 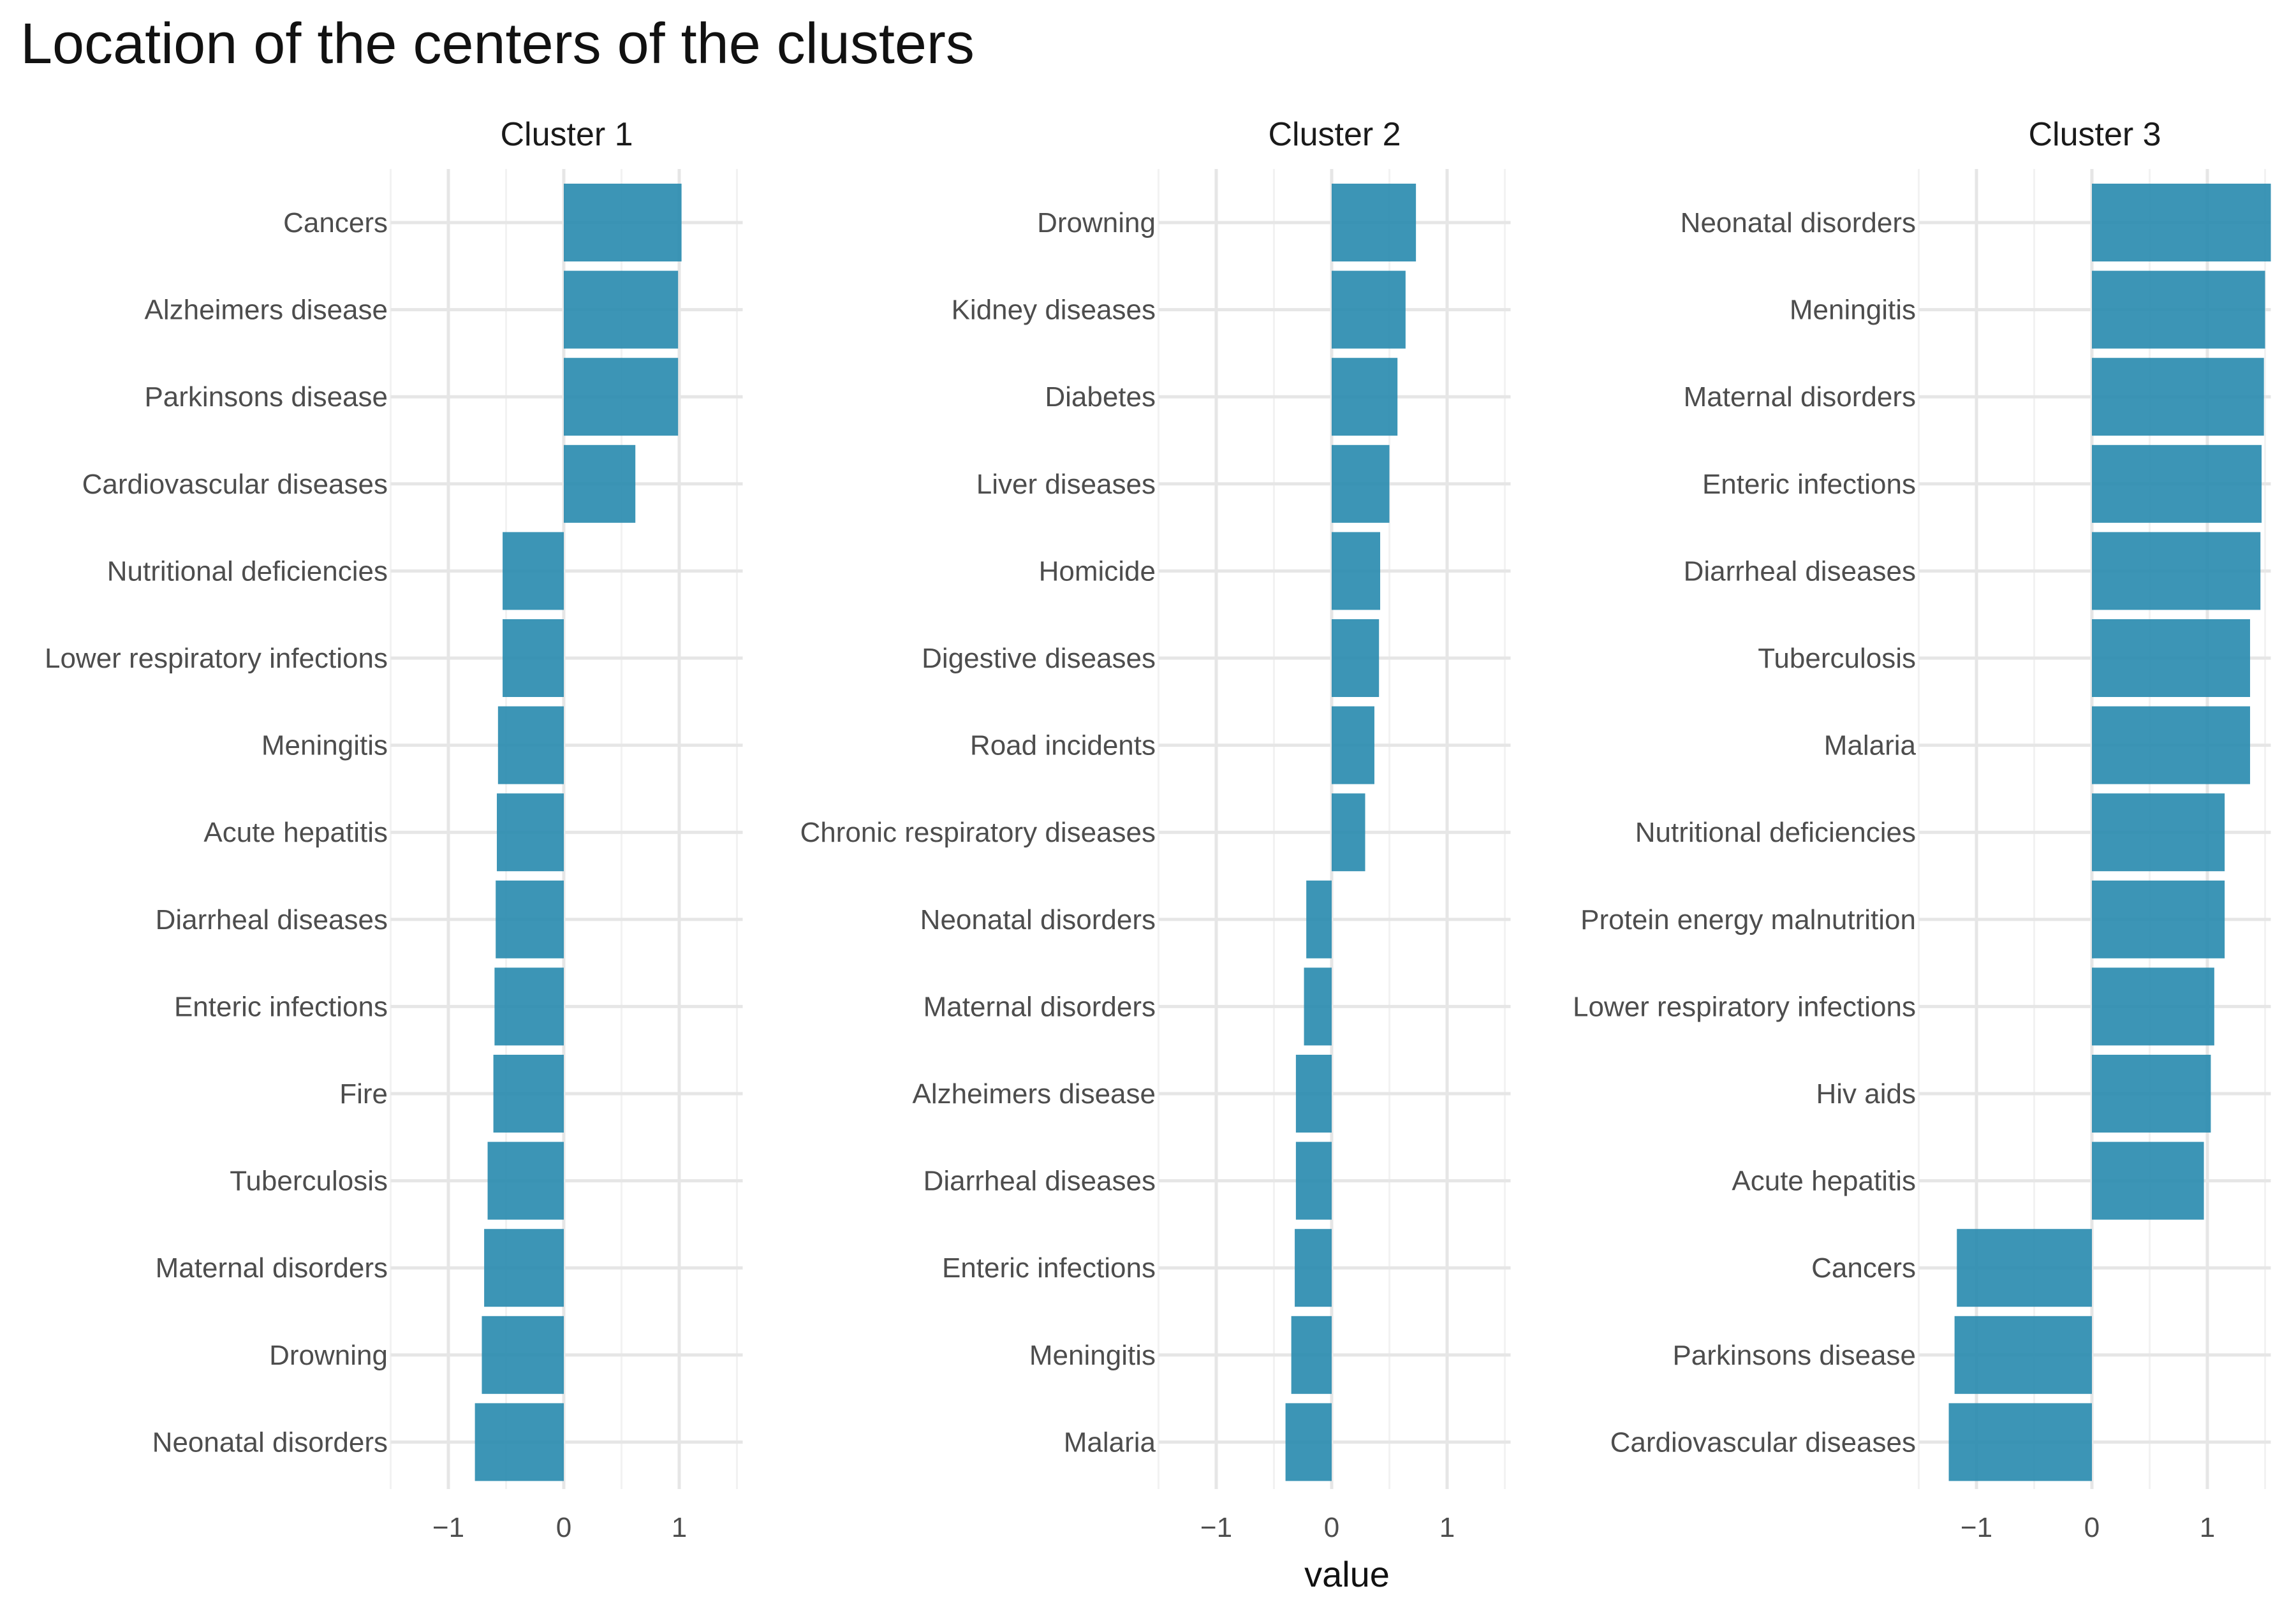 What do you see at coordinates (363, 1094) in the screenshot?
I see `category-label: Fire` at bounding box center [363, 1094].